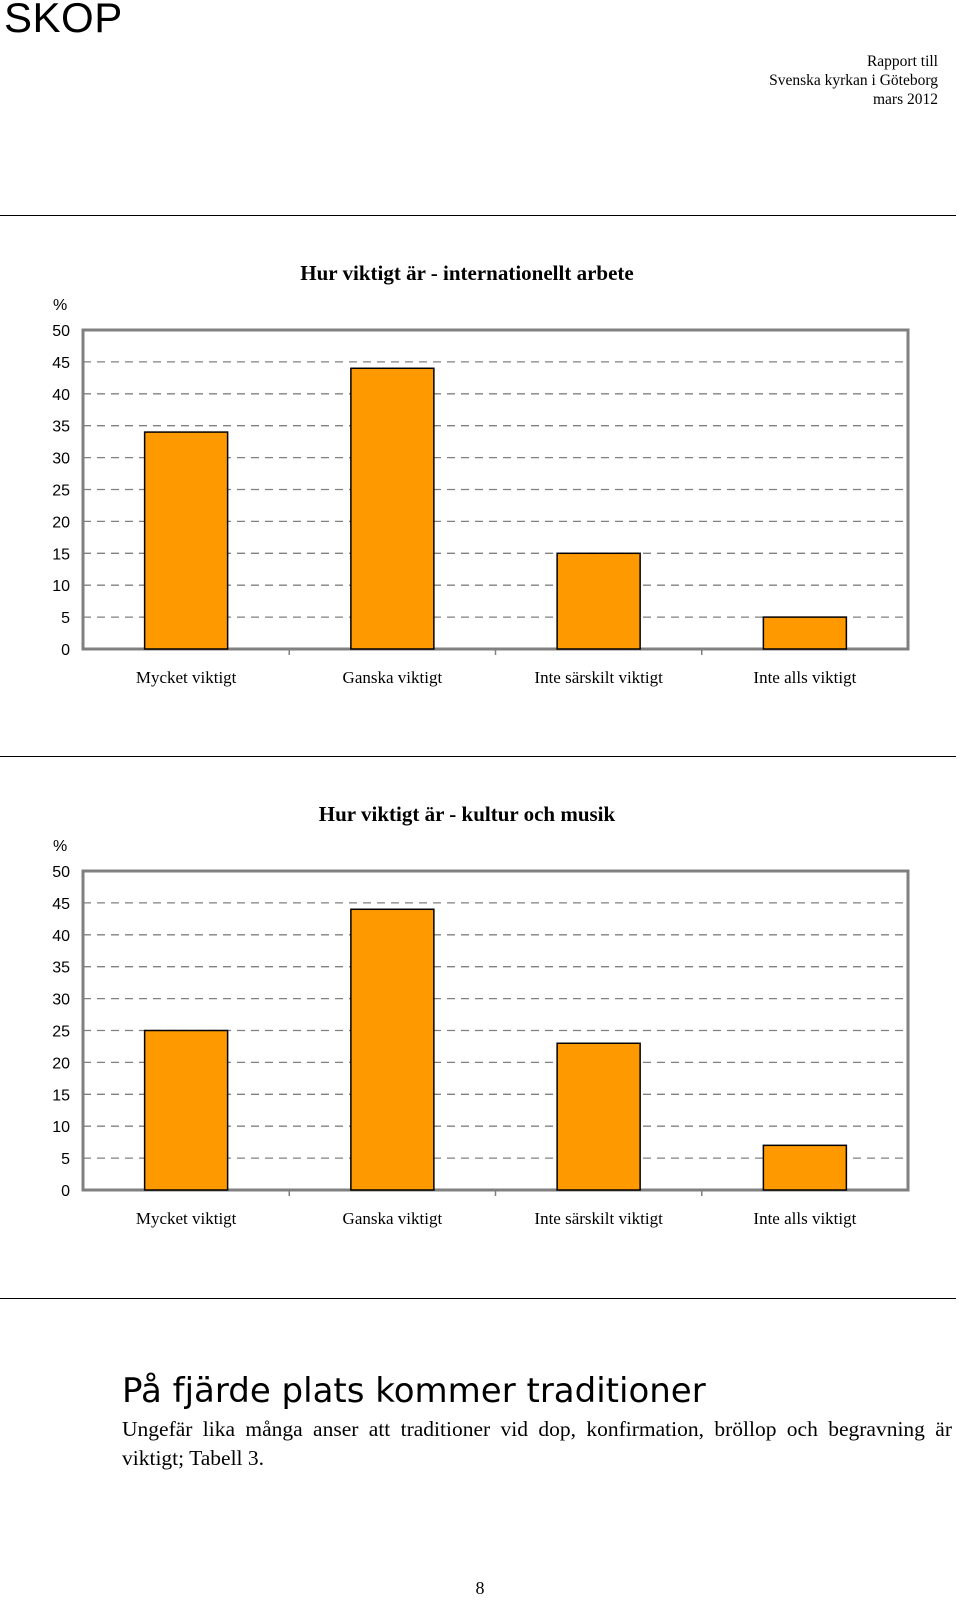 This screenshot has height=1603, width=960. Describe the element at coordinates (478, 215) in the screenshot. I see `divider-top` at that location.